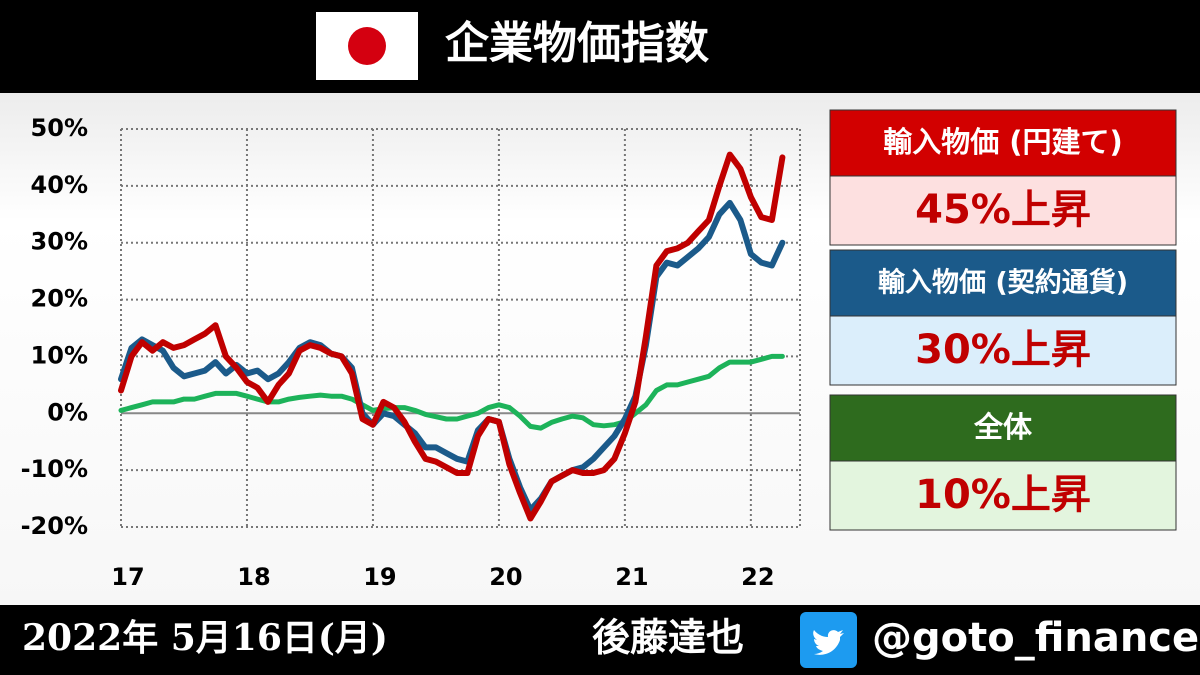 Image resolution: width=1200 pixels, height=675 pixels. What do you see at coordinates (59, 242) in the screenshot?
I see `y-tick-label: 30%` at bounding box center [59, 242].